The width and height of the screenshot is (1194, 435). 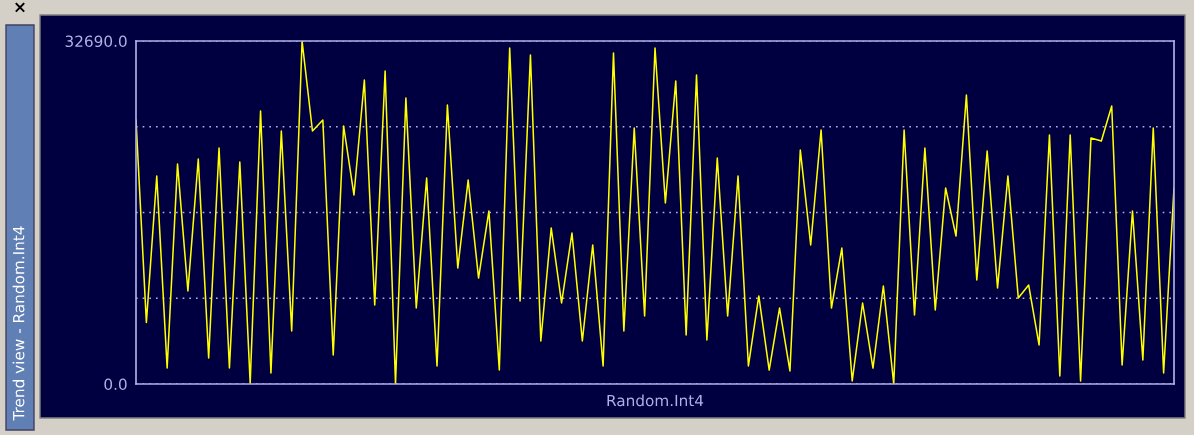 I want to click on y-tick-label: 32690.0, so click(x=96, y=41).